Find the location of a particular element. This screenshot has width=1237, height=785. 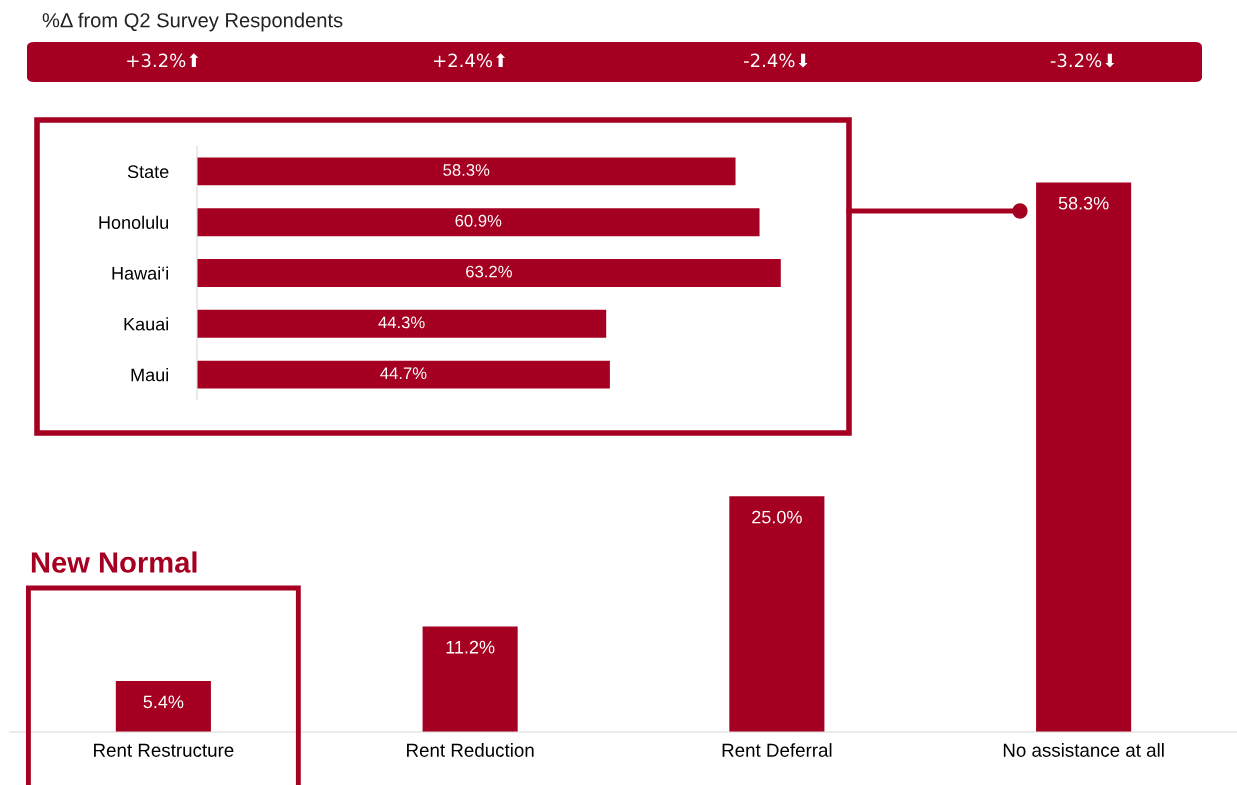

text: +2.4%⬆ is located at coordinates (469, 60).